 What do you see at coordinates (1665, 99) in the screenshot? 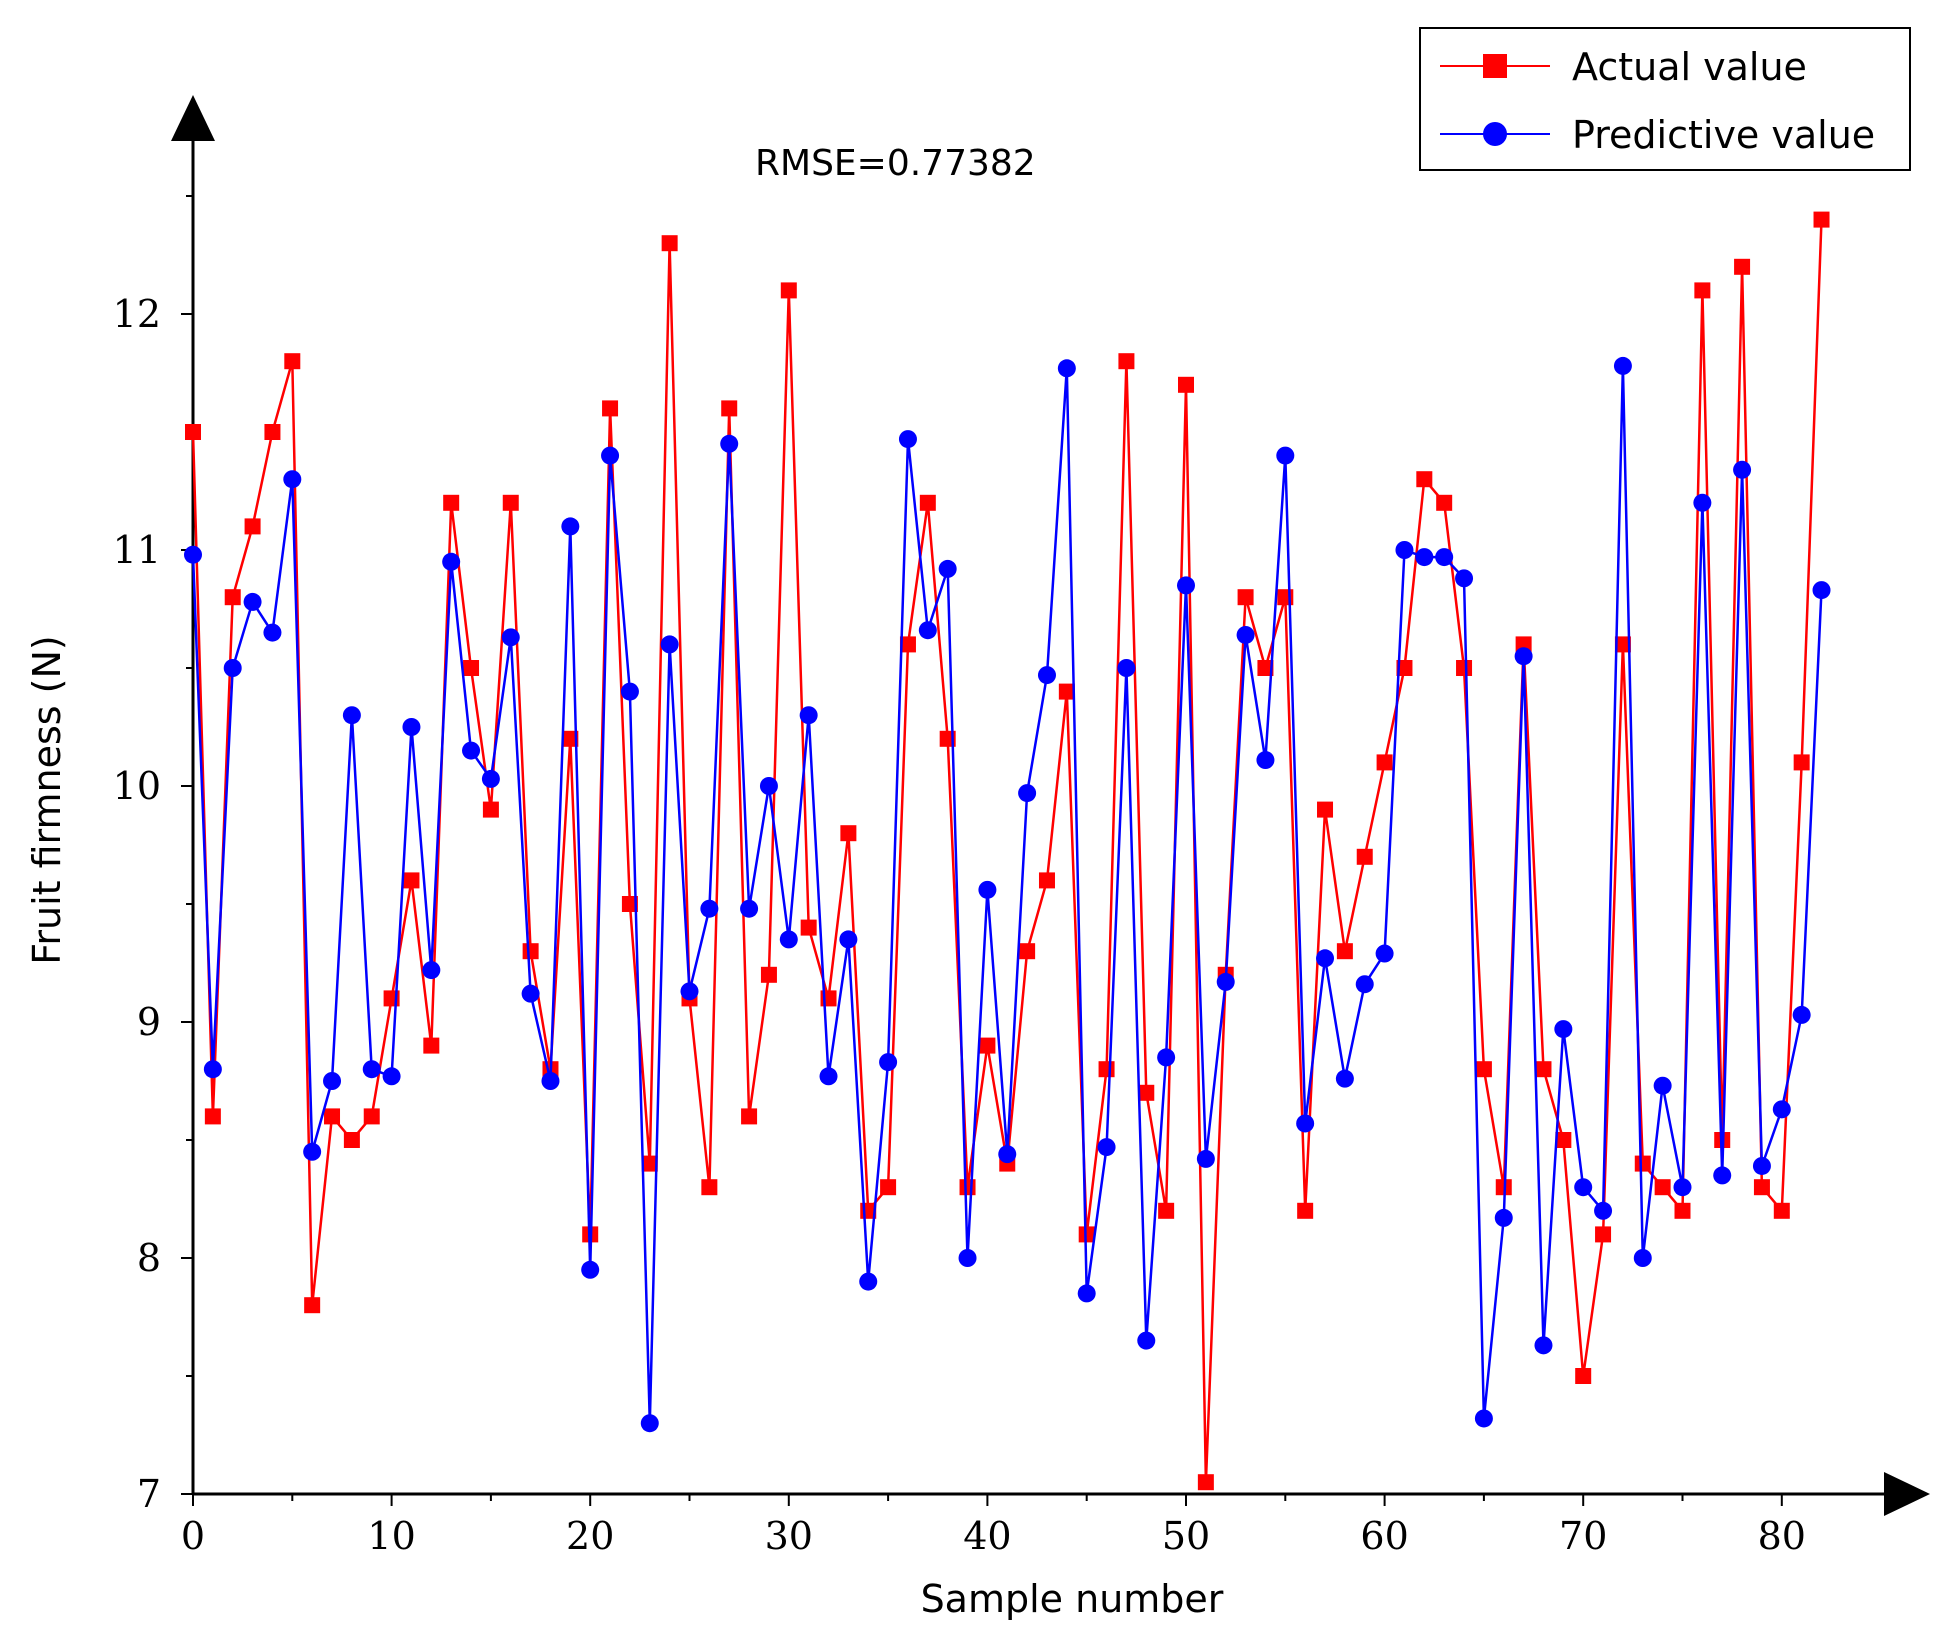
I see `legend-box` at bounding box center [1665, 99].